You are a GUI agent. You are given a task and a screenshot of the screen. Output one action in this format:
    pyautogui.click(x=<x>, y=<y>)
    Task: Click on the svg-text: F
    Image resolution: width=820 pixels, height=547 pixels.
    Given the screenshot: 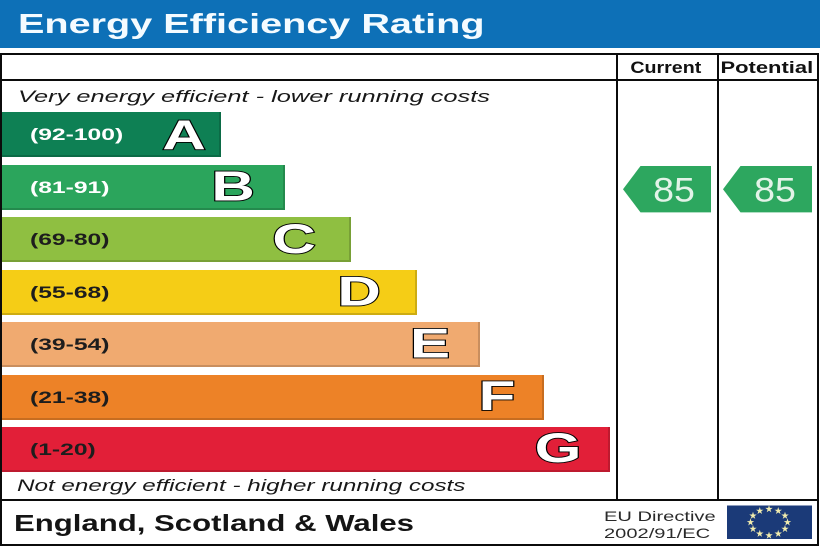 What is the action you would take?
    pyautogui.click(x=497, y=395)
    